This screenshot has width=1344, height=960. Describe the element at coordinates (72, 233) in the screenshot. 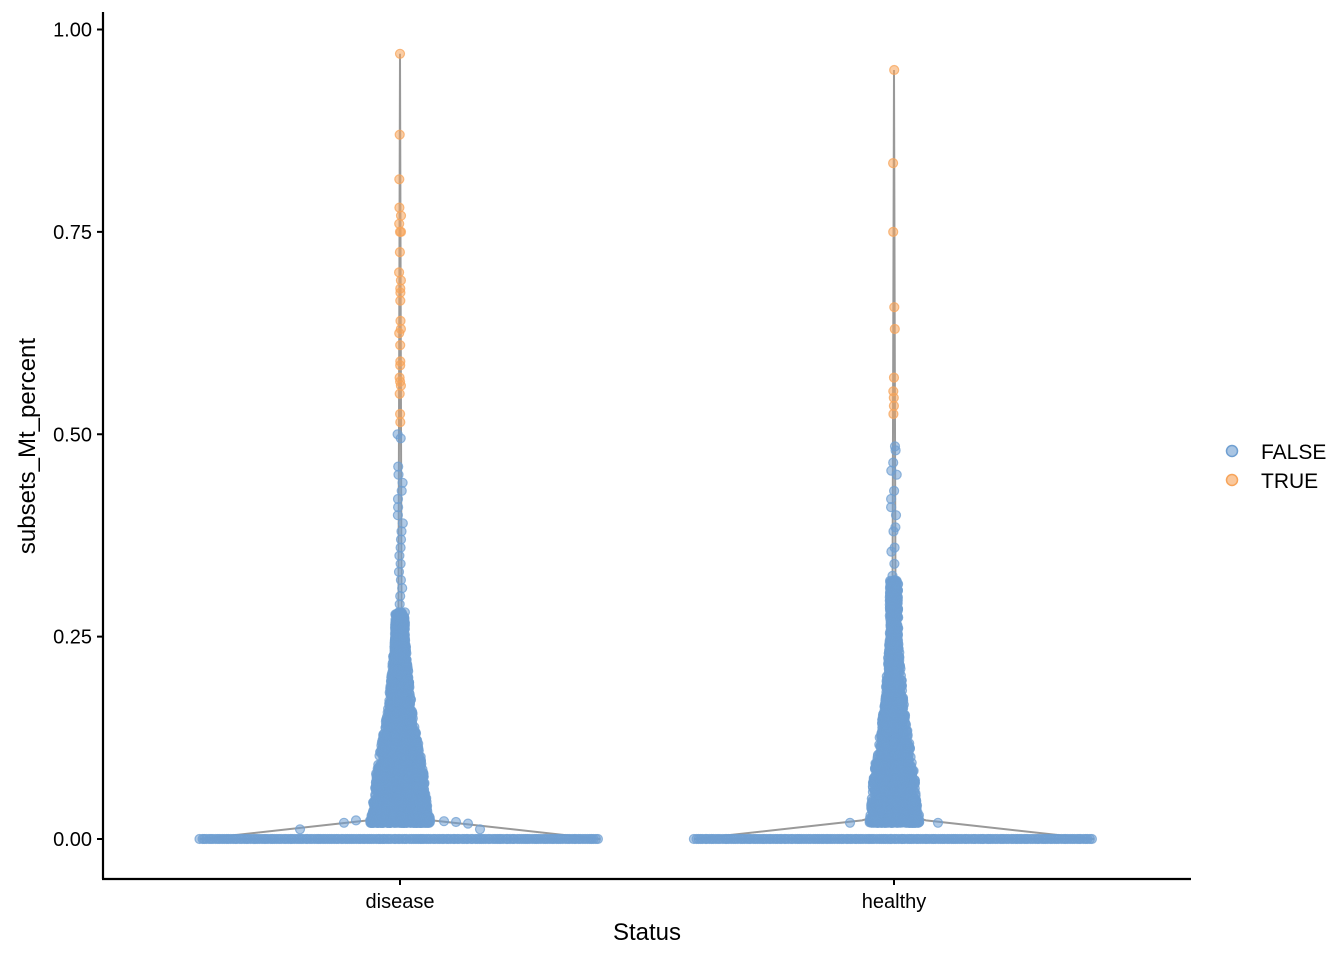

I see `y-tick-label: 0.75` at that location.